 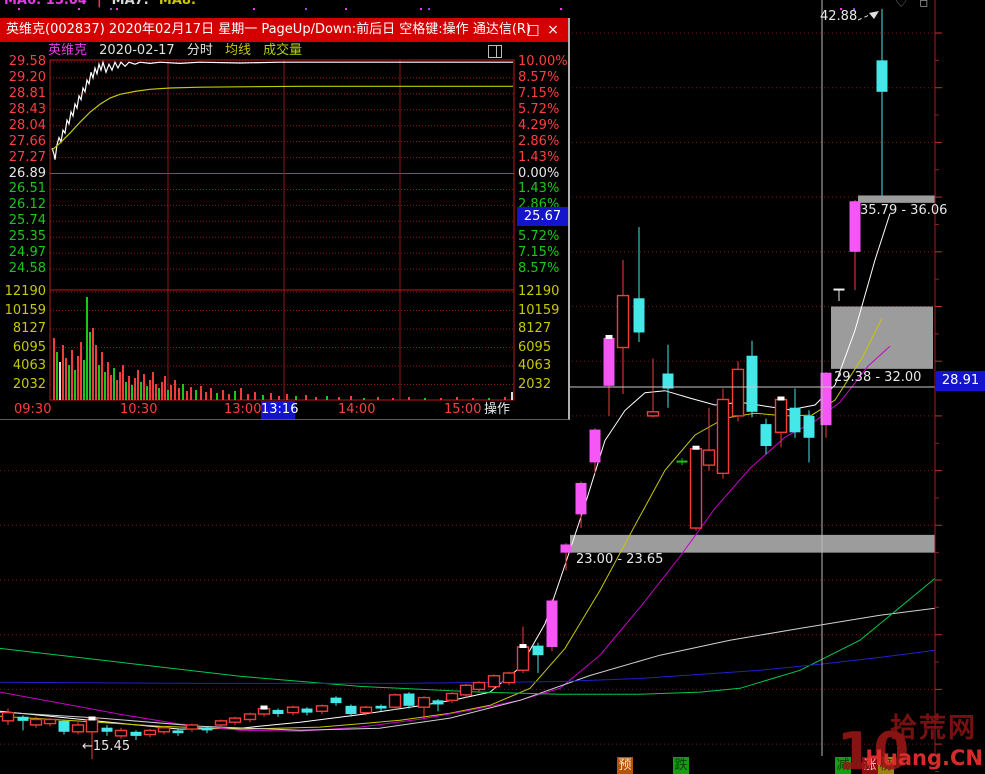 I want to click on minimize-button: □, so click(x=533, y=30).